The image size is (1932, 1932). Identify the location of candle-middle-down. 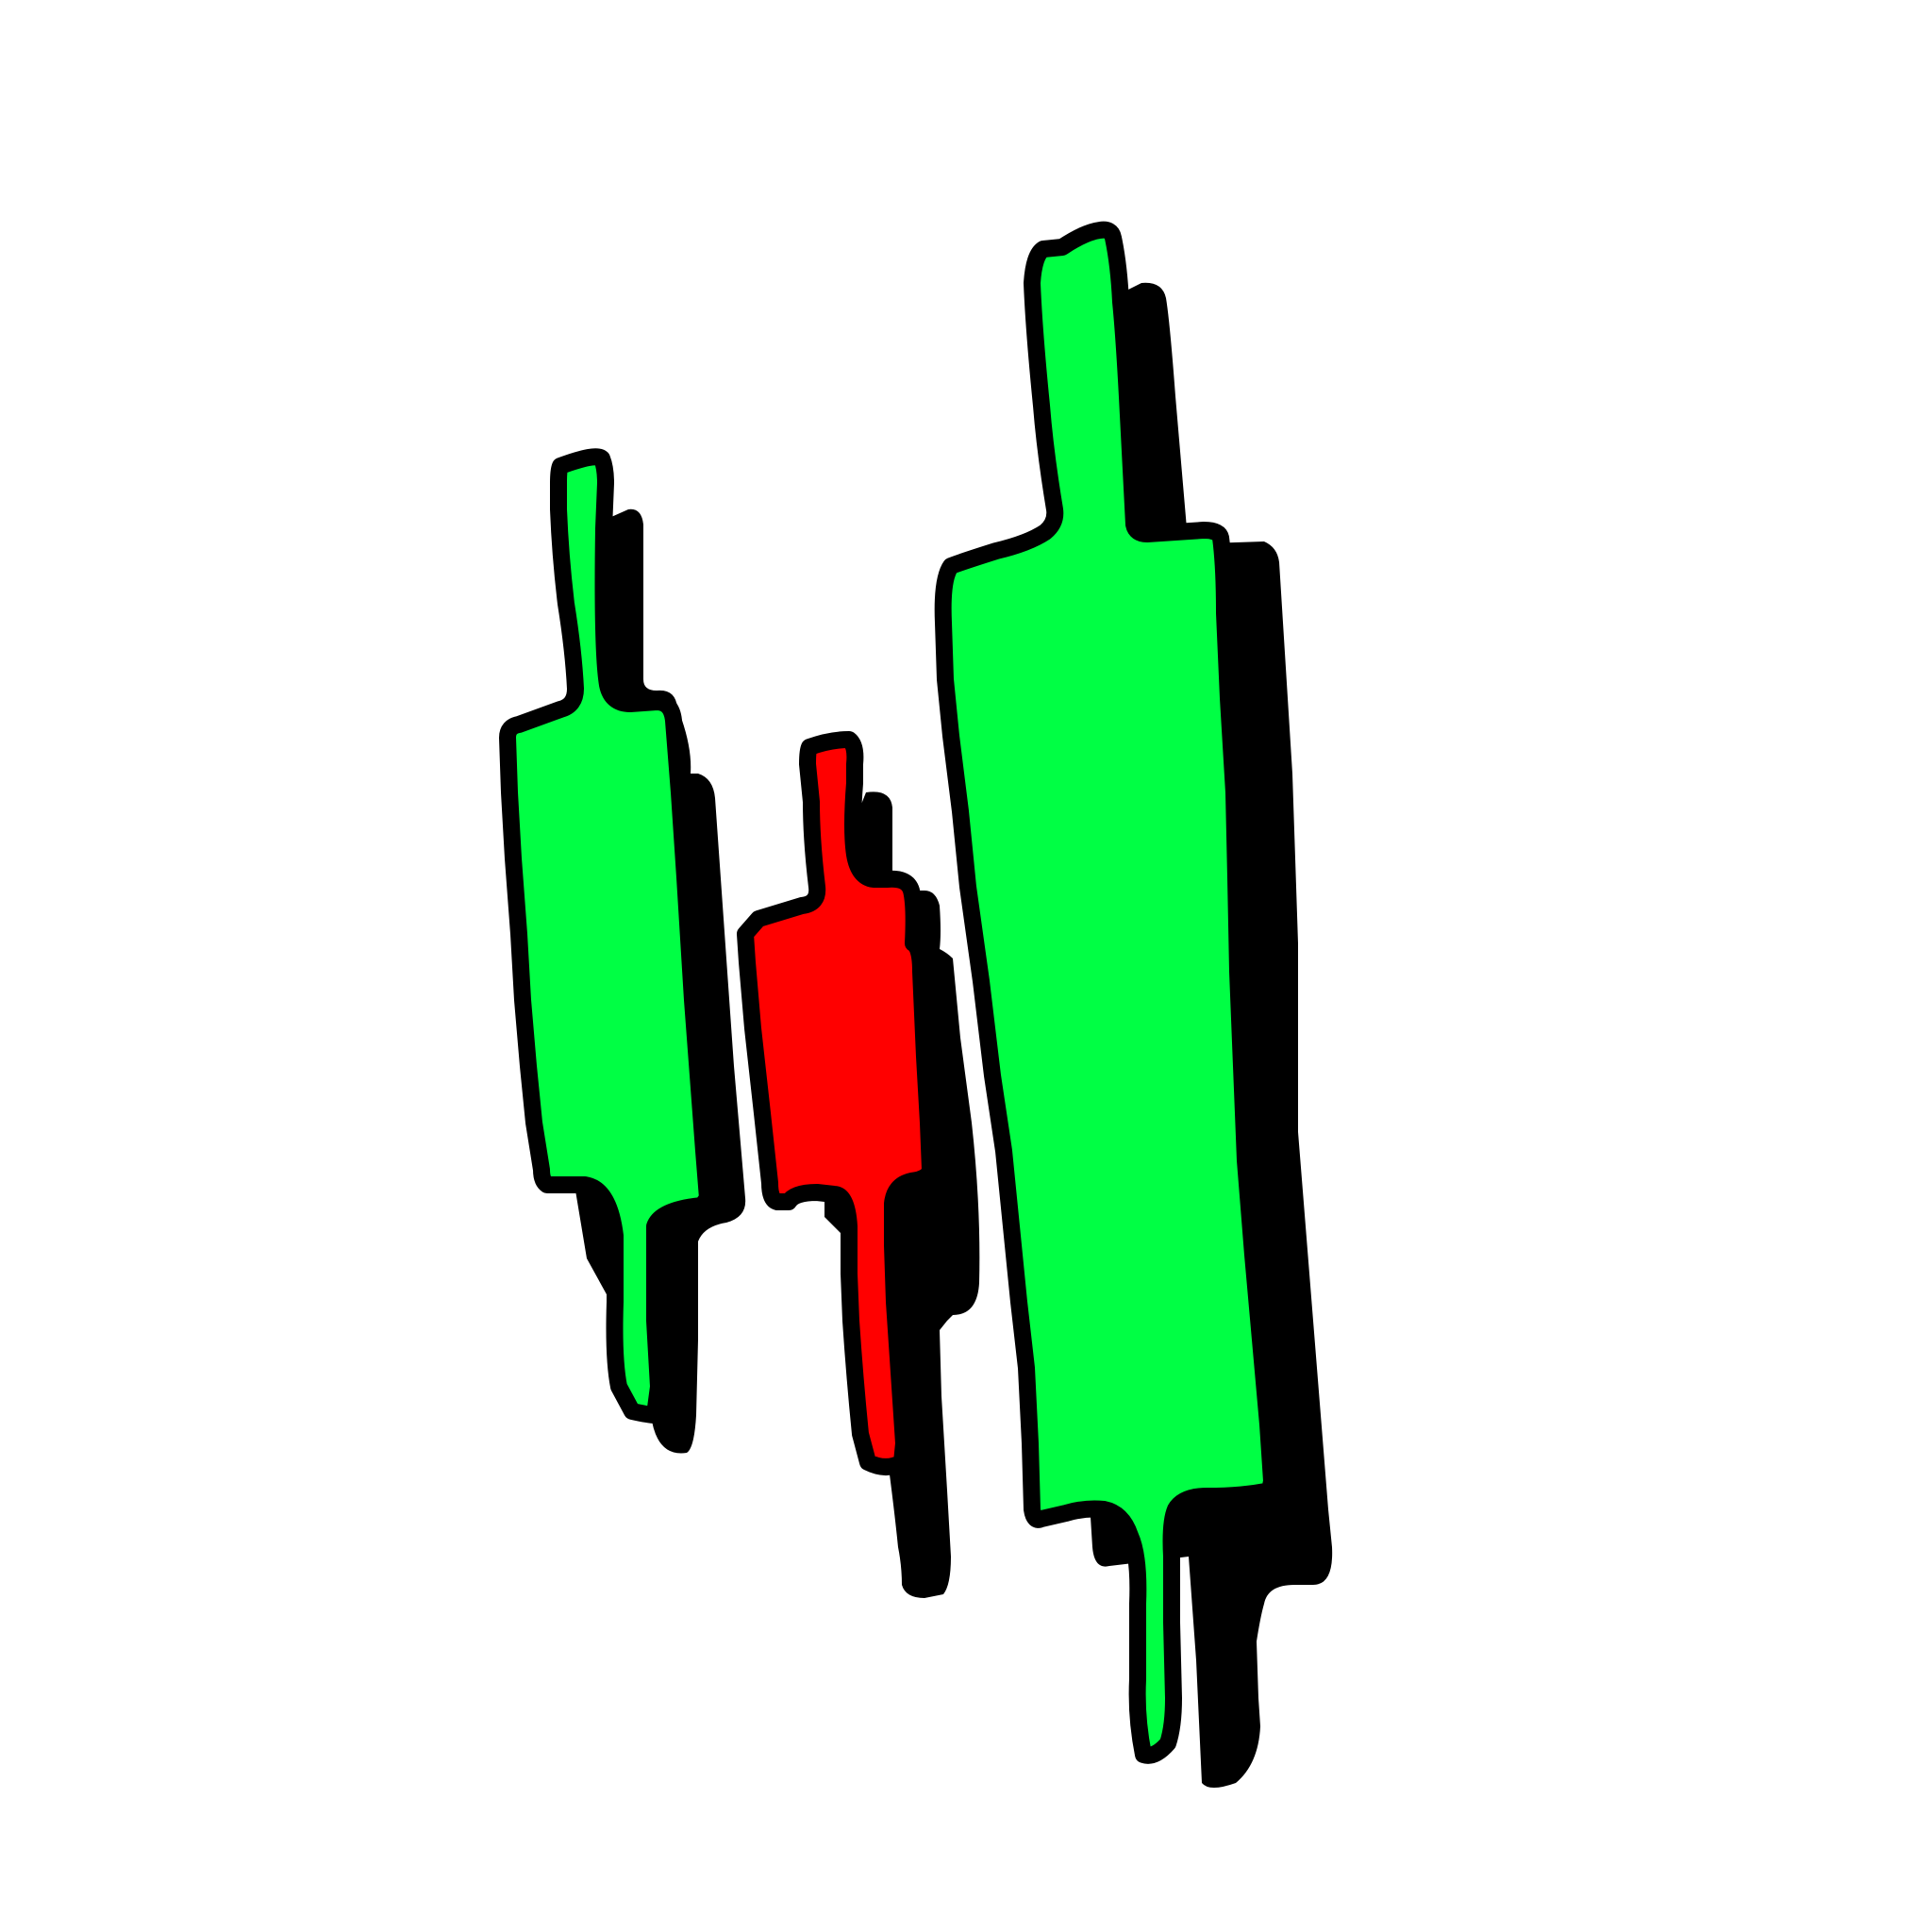
(859, 1165).